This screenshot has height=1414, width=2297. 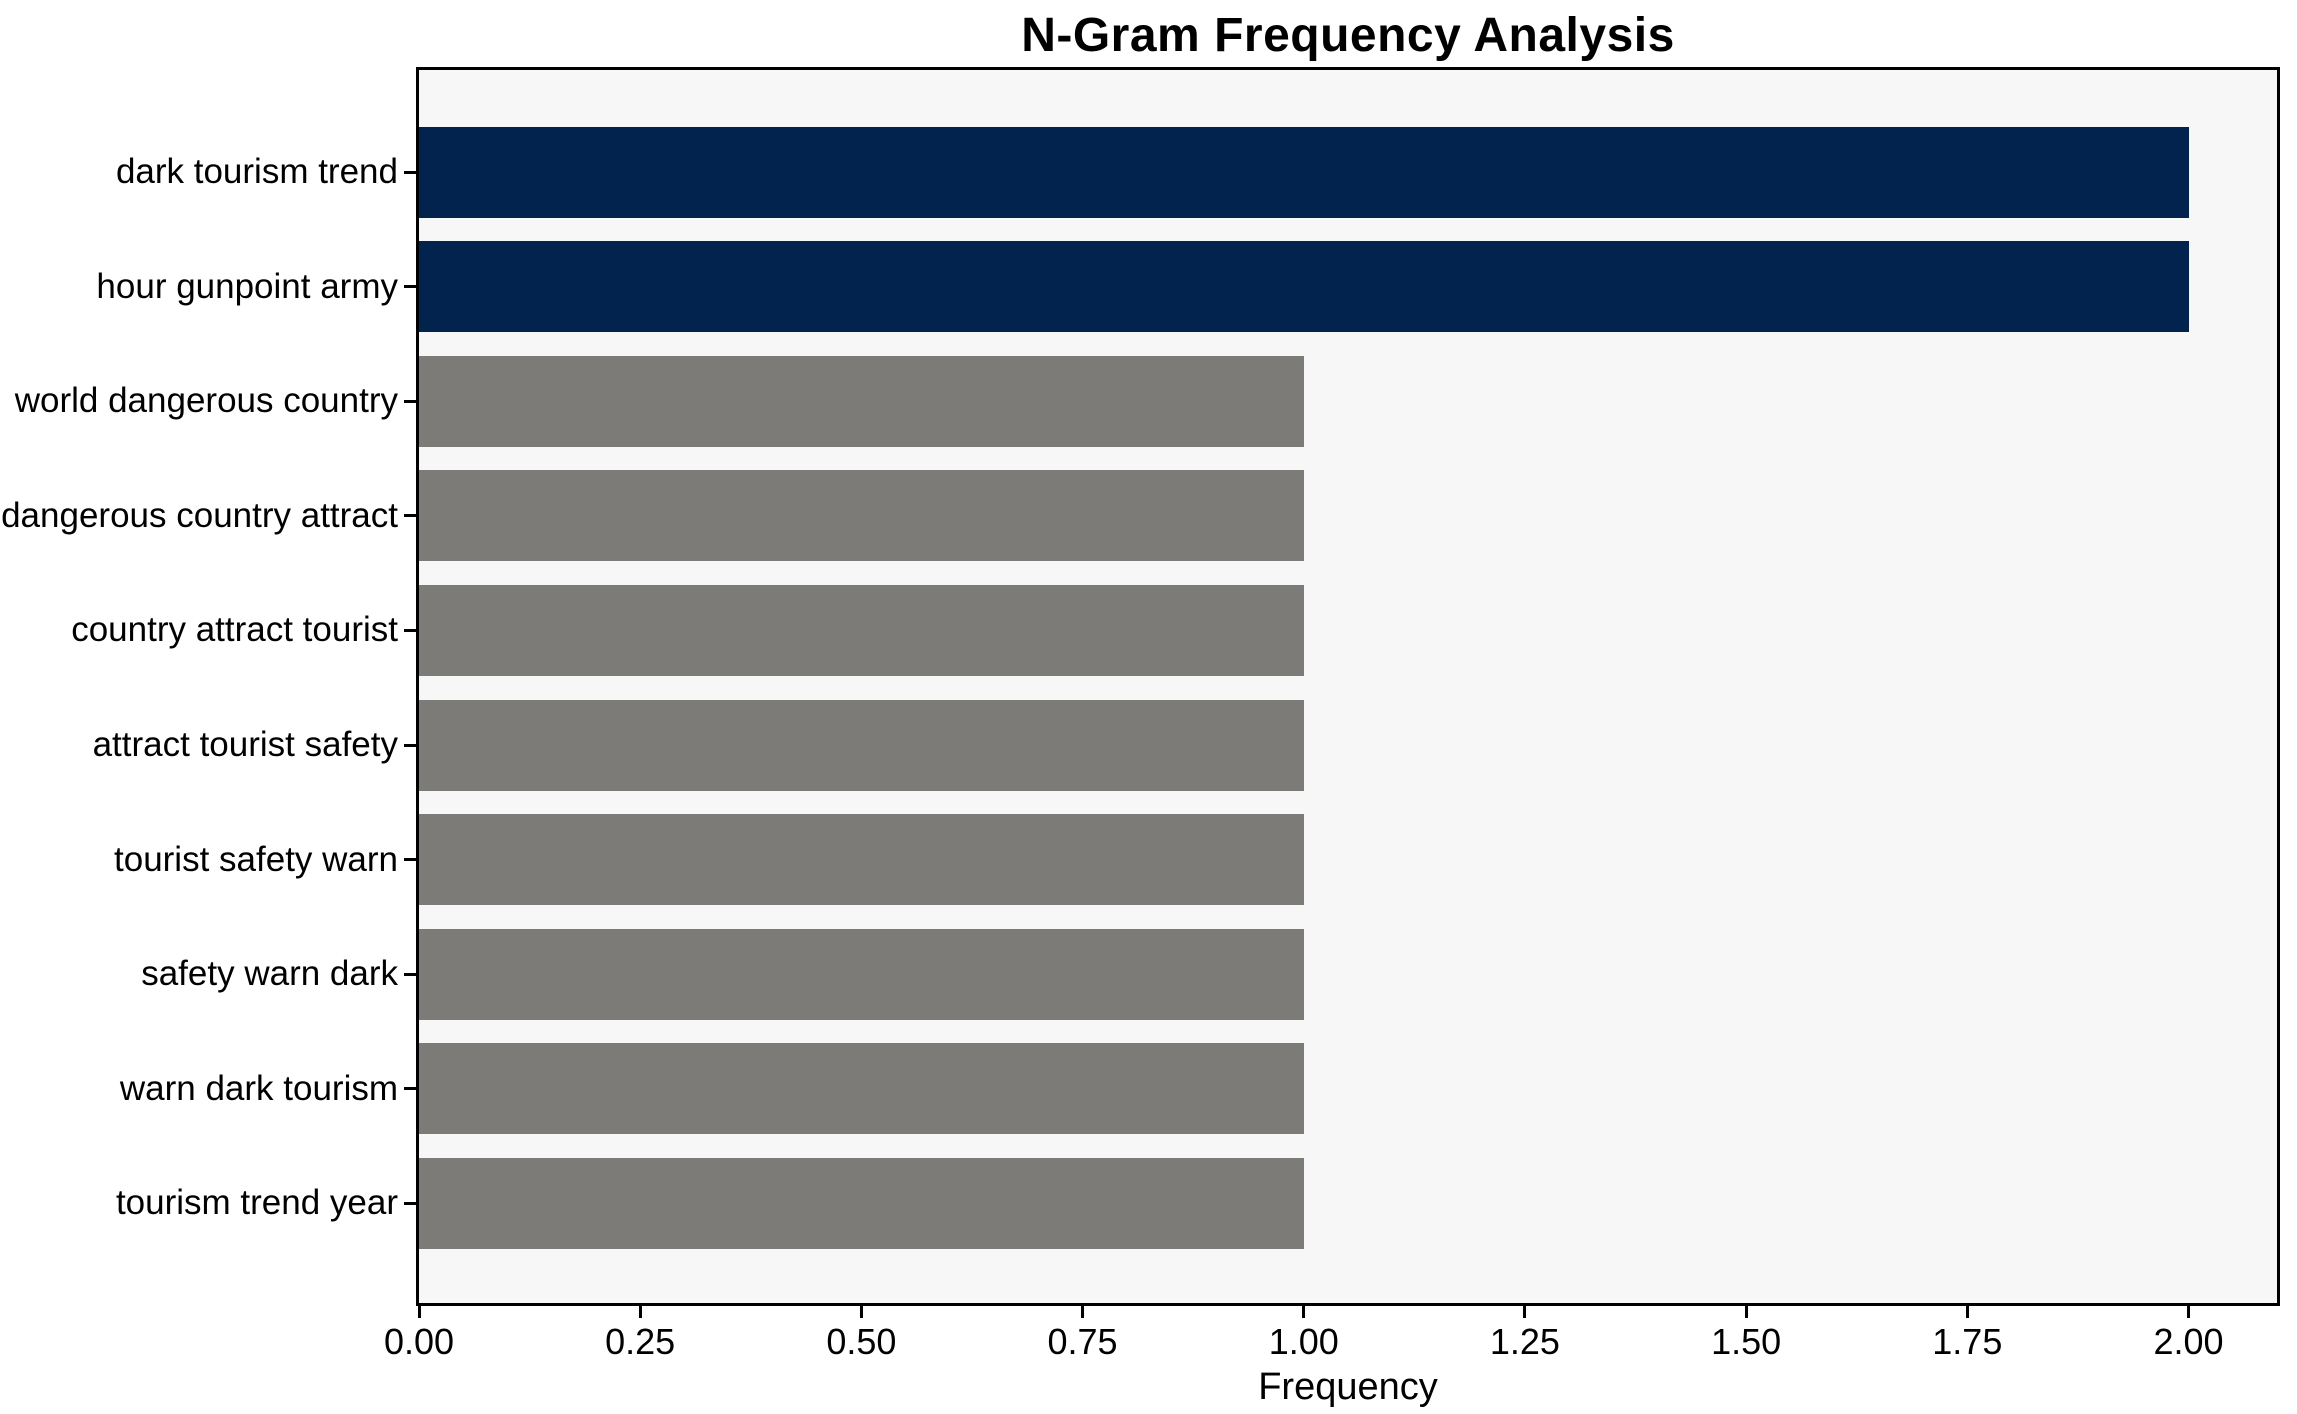 What do you see at coordinates (245, 744) in the screenshot?
I see `y-tick-label: attract tourist safety` at bounding box center [245, 744].